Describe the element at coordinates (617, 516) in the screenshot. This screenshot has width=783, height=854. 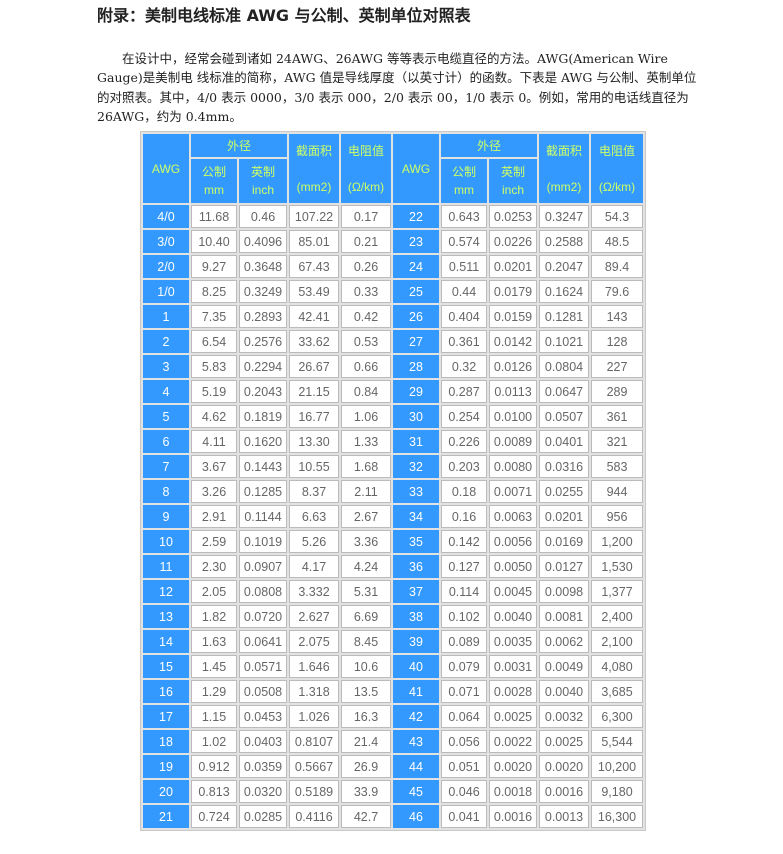
I see `value-cell: 956` at that location.